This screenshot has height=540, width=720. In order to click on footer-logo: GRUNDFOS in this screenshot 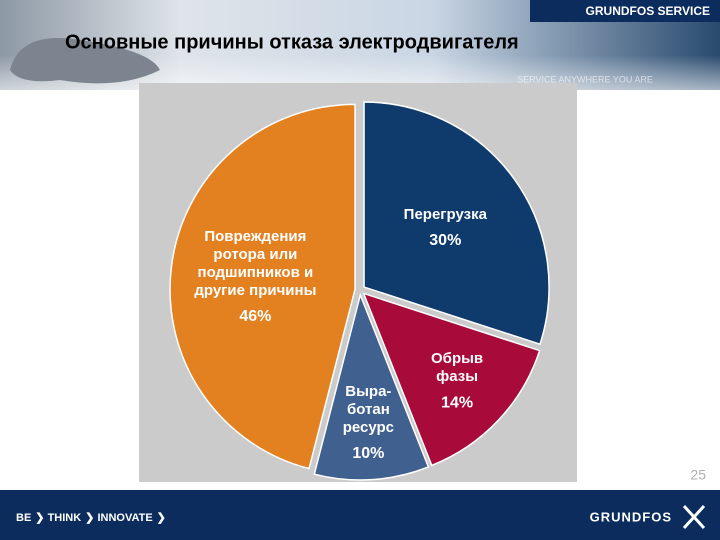, I will do `click(631, 516)`.